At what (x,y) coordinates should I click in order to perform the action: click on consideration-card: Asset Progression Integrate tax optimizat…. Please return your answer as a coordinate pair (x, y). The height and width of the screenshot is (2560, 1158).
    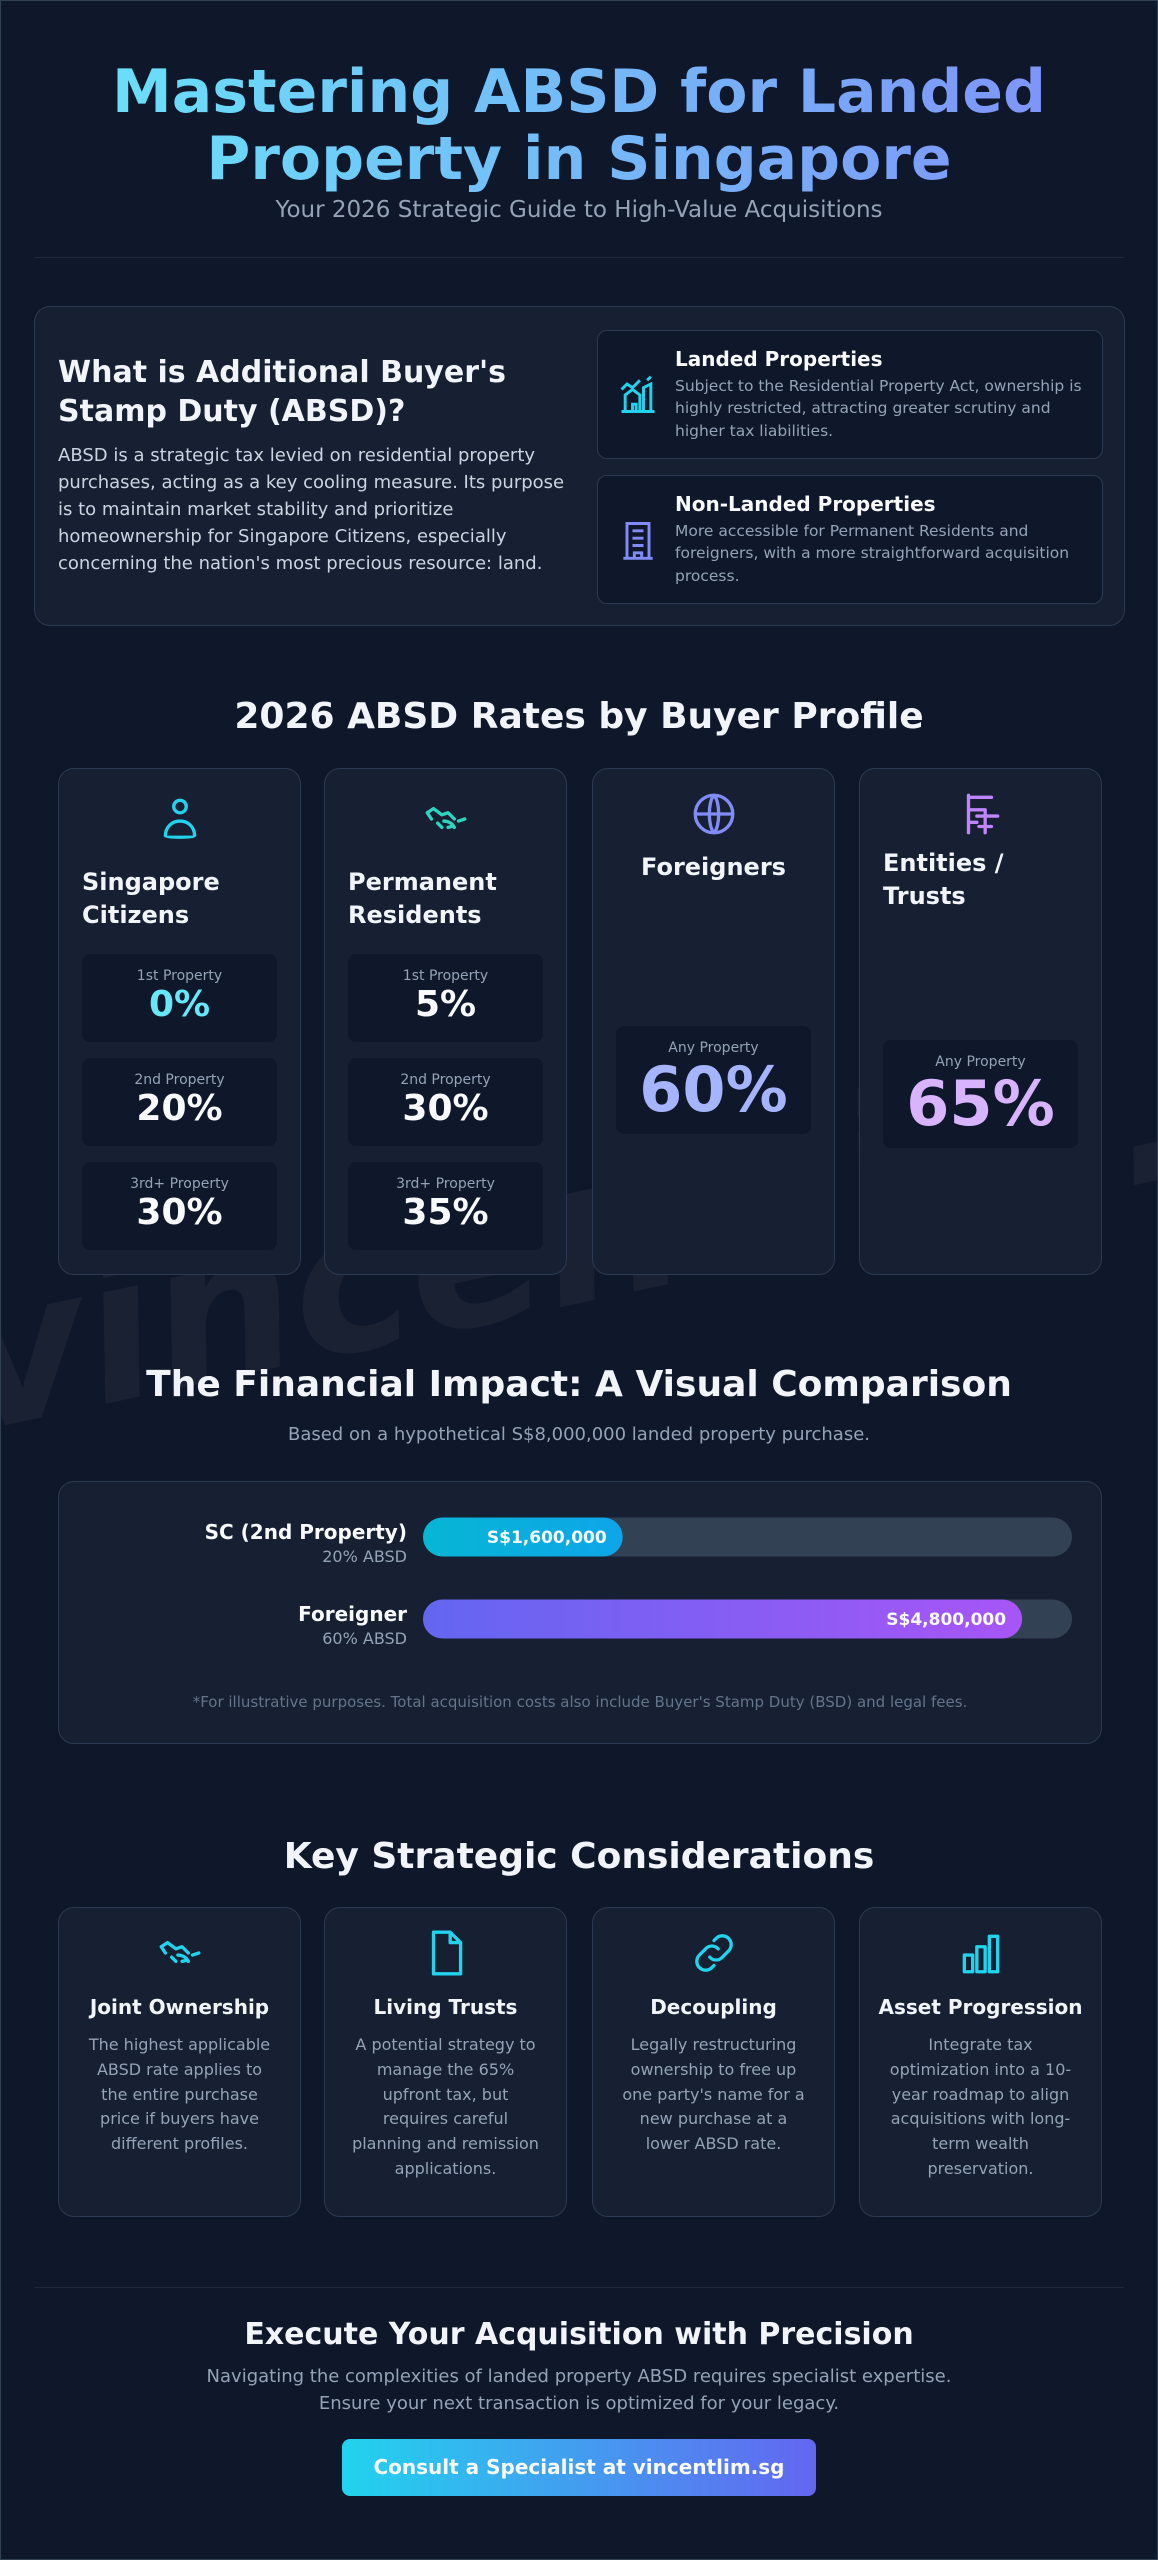
    Looking at the image, I should click on (980, 2062).